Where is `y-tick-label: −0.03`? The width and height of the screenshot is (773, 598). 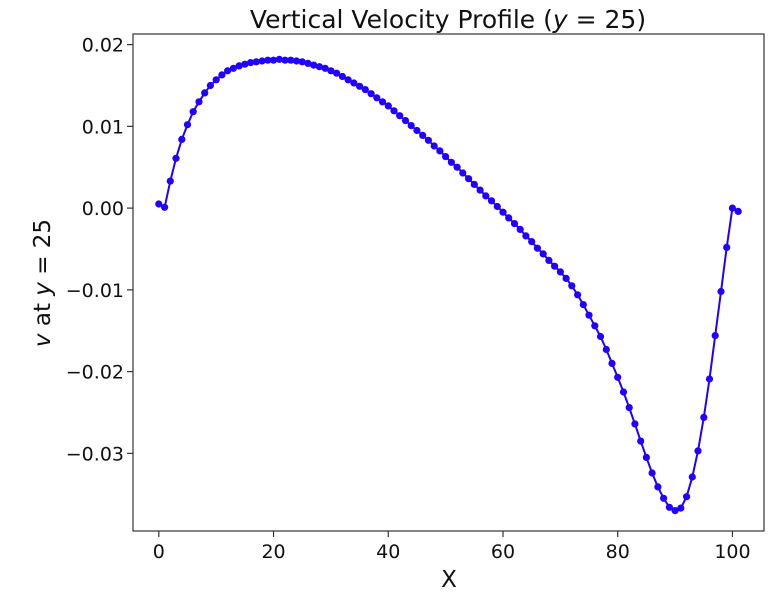 y-tick-label: −0.03 is located at coordinates (95, 454).